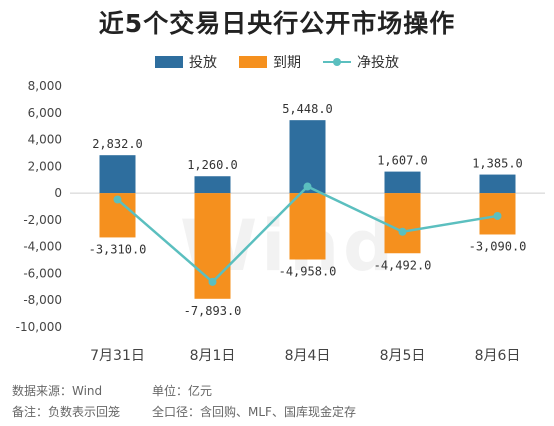 This screenshot has width=554, height=426. Describe the element at coordinates (277, 23) in the screenshot. I see `chart-title: 近5个交易日央行公开市场操作` at that location.